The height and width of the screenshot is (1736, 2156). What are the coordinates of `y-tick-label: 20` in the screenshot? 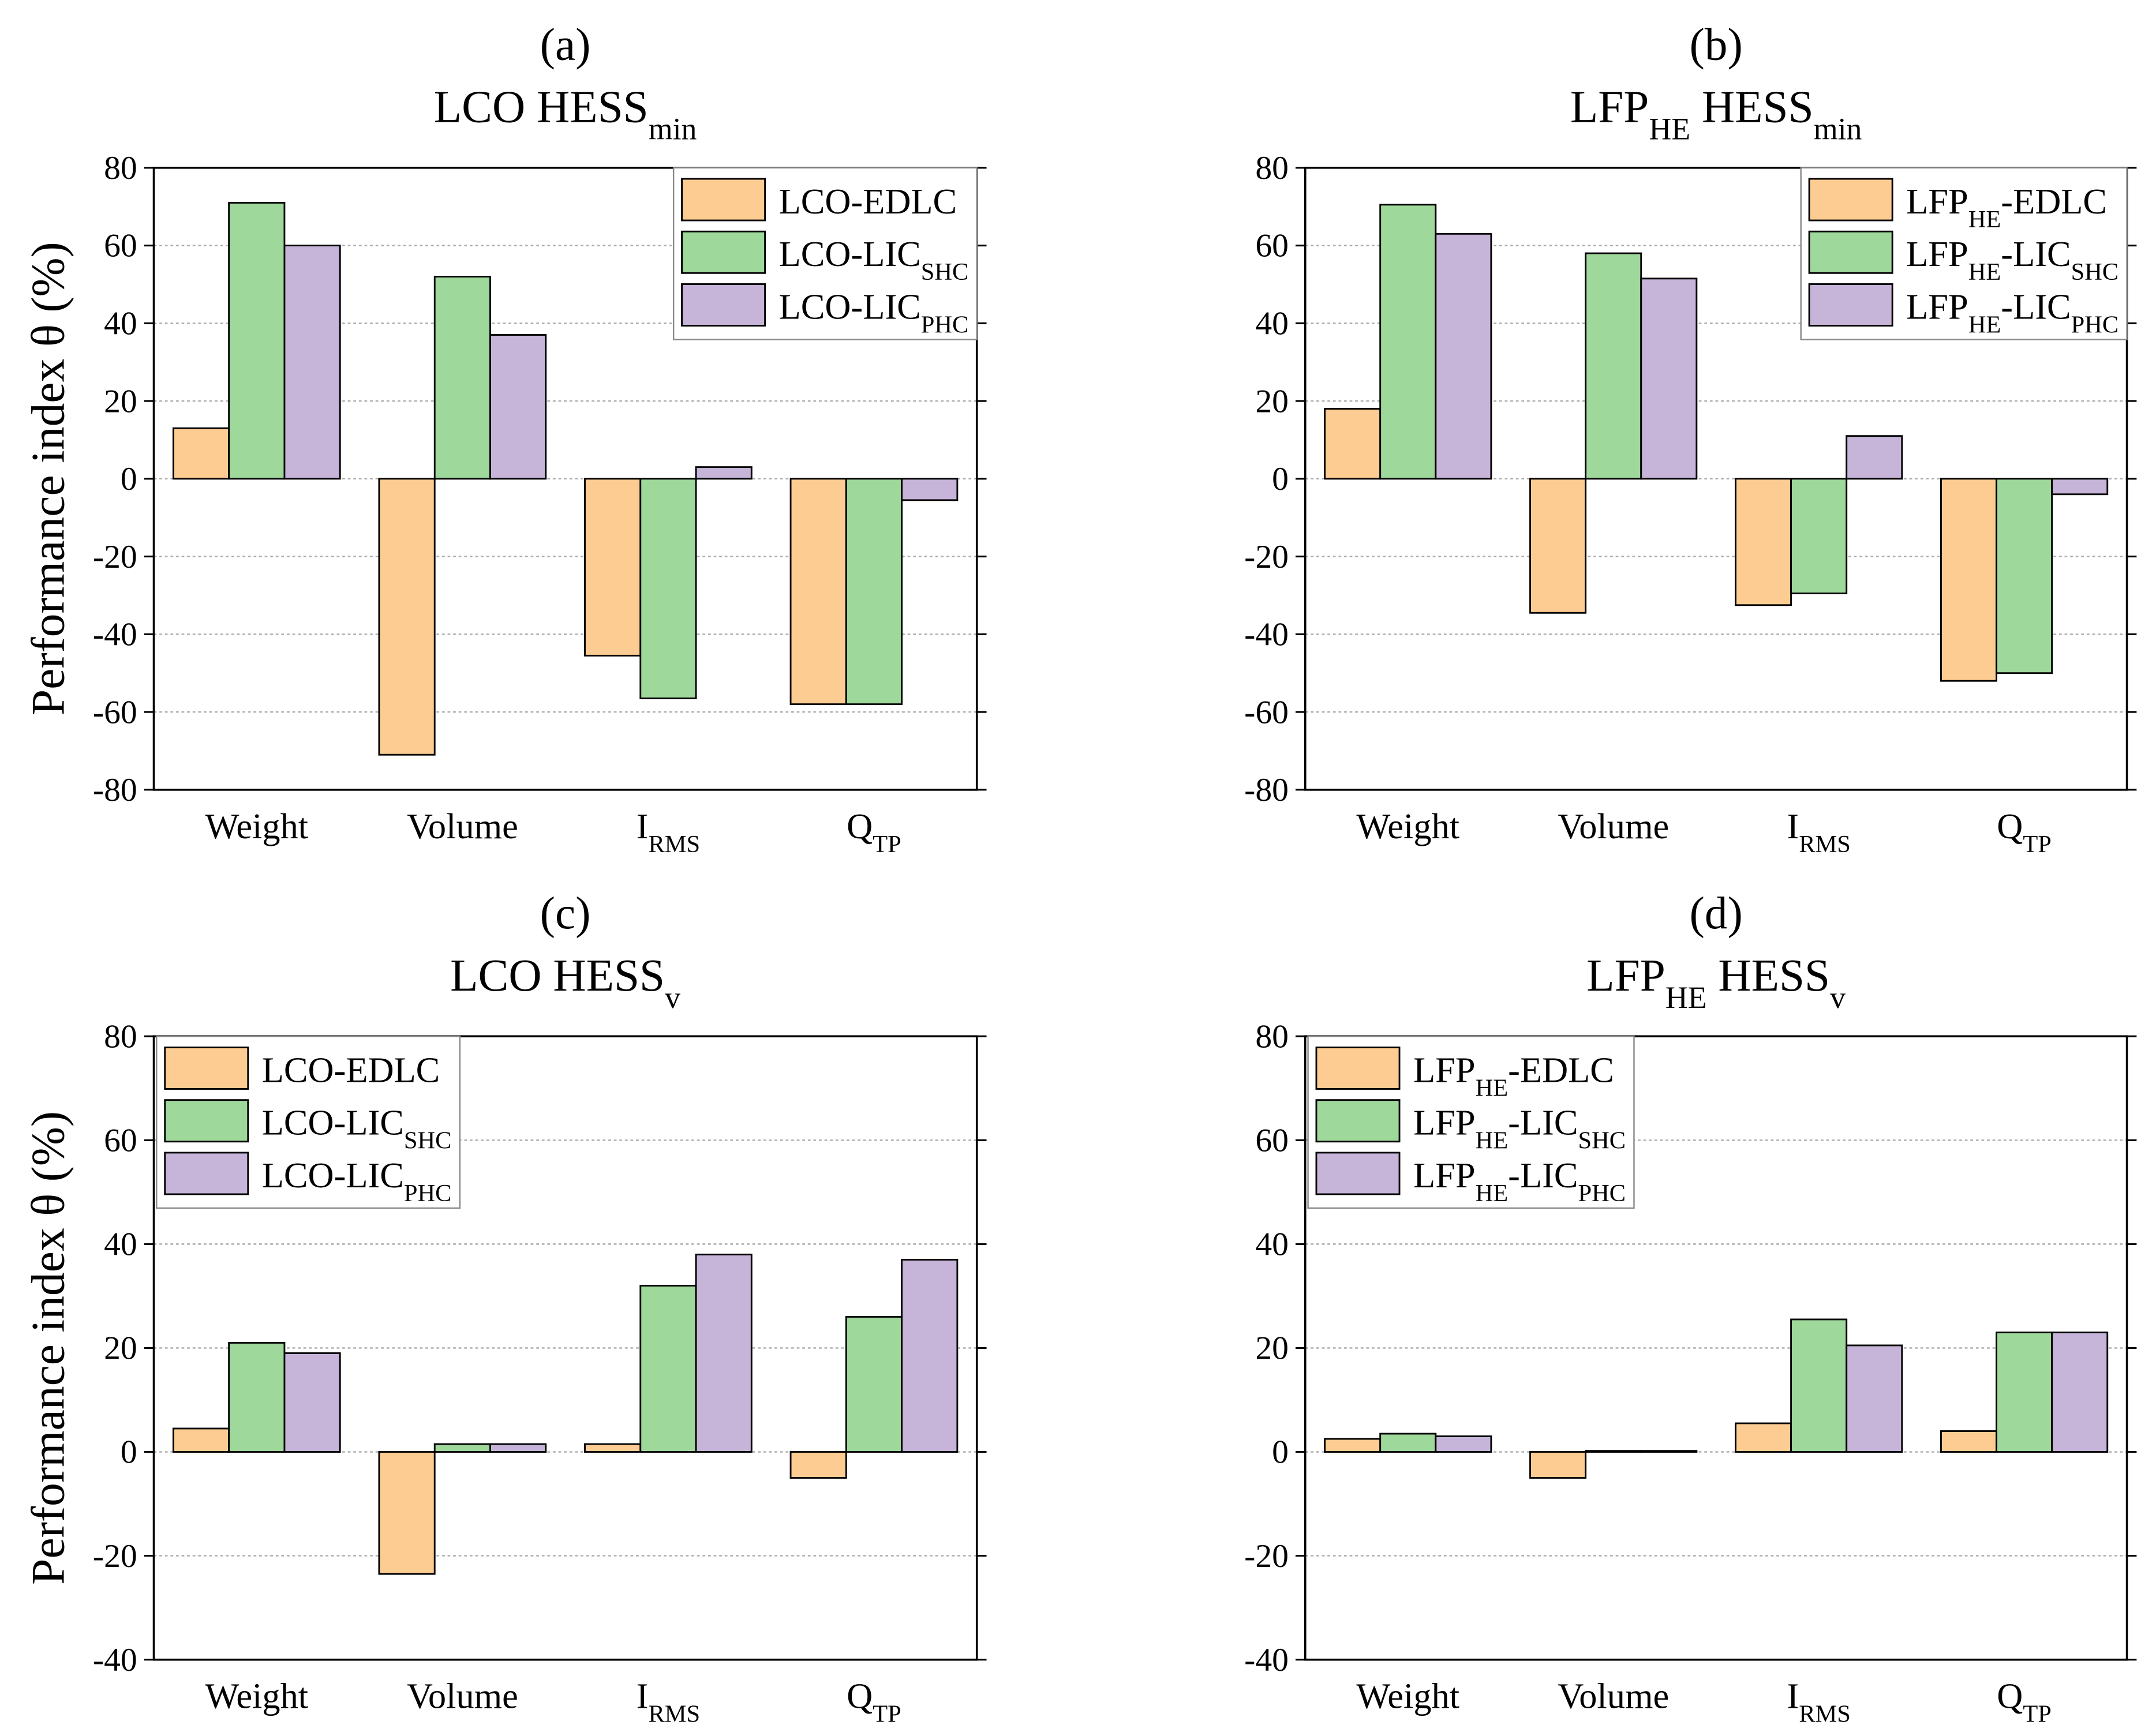 It's located at (1272, 1348).